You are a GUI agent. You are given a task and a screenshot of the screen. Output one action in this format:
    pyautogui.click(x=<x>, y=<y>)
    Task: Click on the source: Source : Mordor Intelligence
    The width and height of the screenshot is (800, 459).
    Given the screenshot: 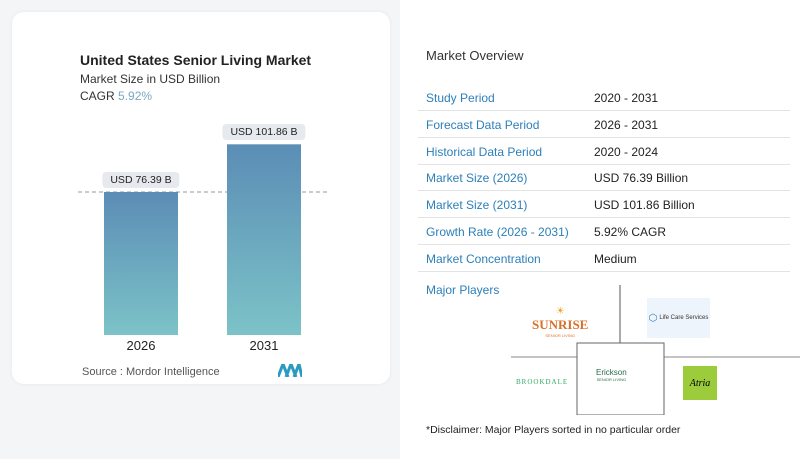 What is the action you would take?
    pyautogui.click(x=151, y=372)
    